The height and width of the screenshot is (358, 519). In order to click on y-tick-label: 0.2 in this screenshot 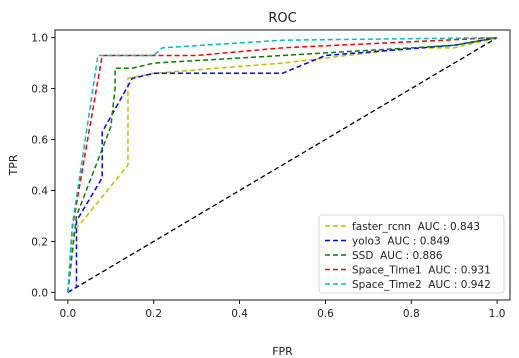, I will do `click(39, 242)`.